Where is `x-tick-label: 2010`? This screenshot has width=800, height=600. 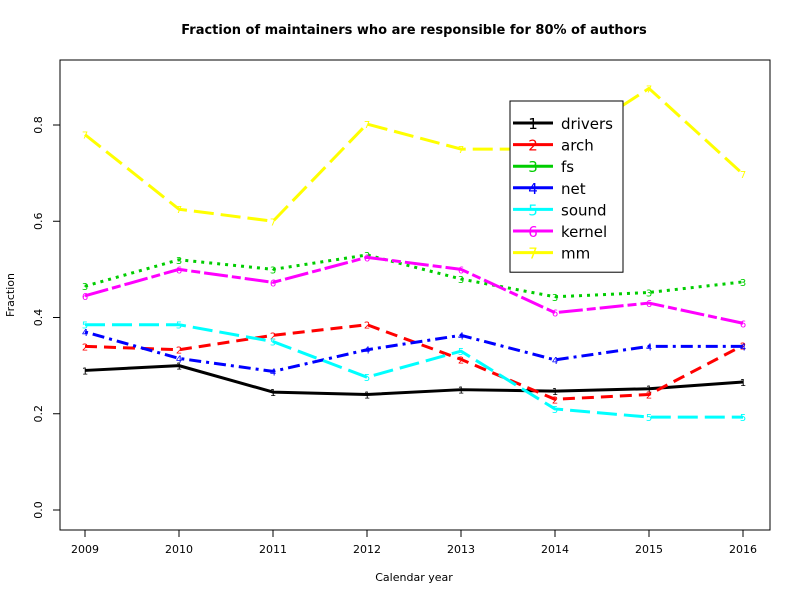 x-tick-label: 2010 is located at coordinates (179, 549).